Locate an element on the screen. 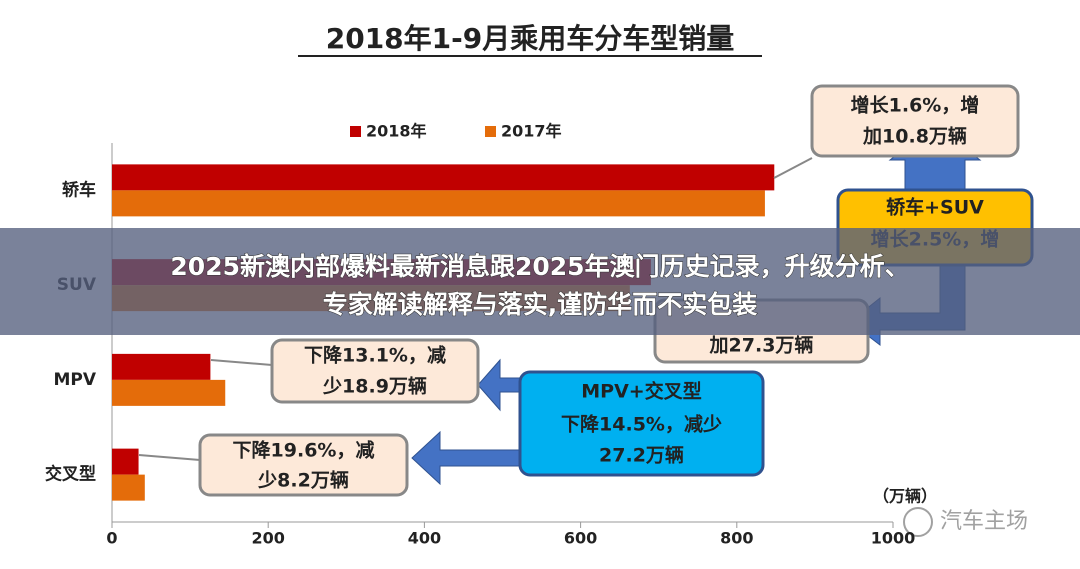 The width and height of the screenshot is (1080, 569). y-tick-label: 交叉型 is located at coordinates (70, 474).